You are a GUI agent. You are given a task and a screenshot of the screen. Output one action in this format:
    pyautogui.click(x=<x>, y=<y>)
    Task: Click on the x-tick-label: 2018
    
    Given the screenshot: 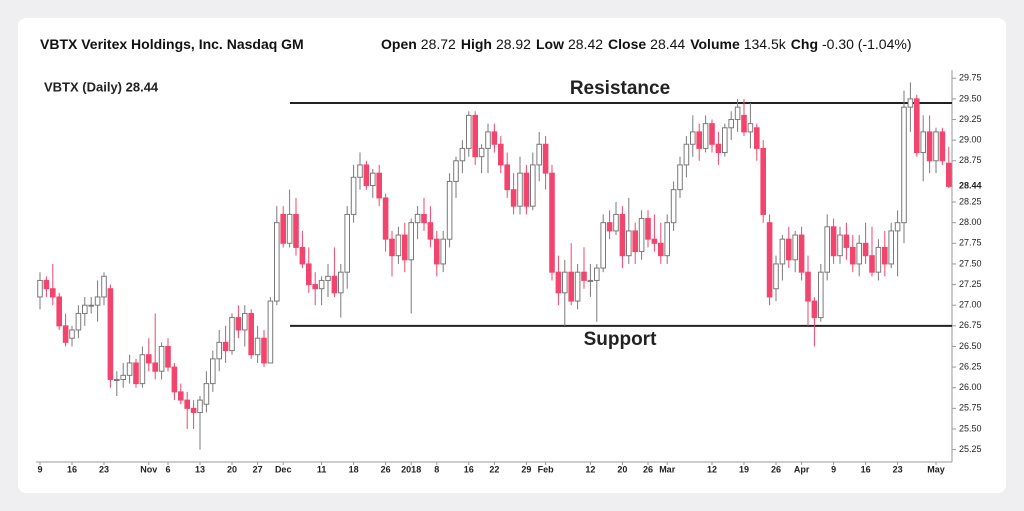 What is the action you would take?
    pyautogui.click(x=411, y=469)
    